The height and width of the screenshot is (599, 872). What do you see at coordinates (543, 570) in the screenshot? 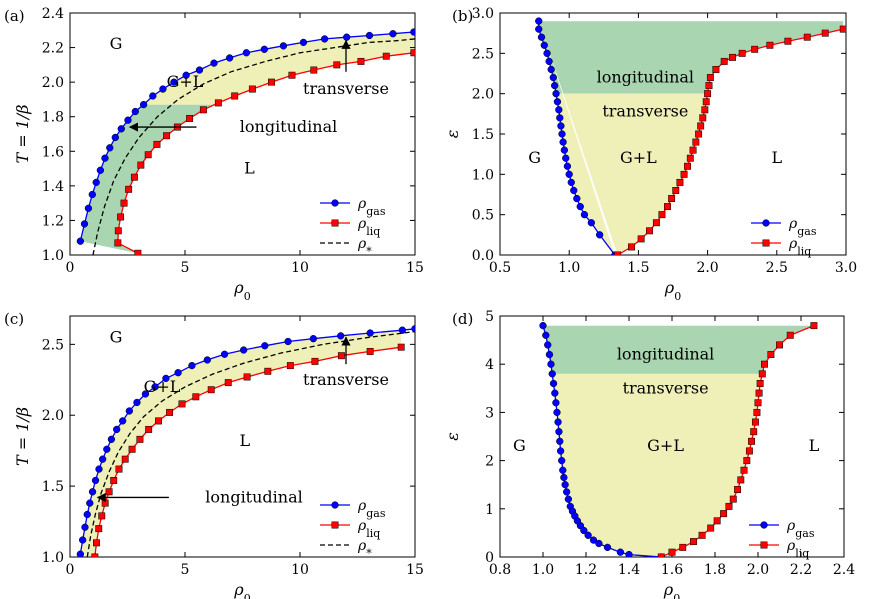
I see `x-tick-label: 1.0` at bounding box center [543, 570].